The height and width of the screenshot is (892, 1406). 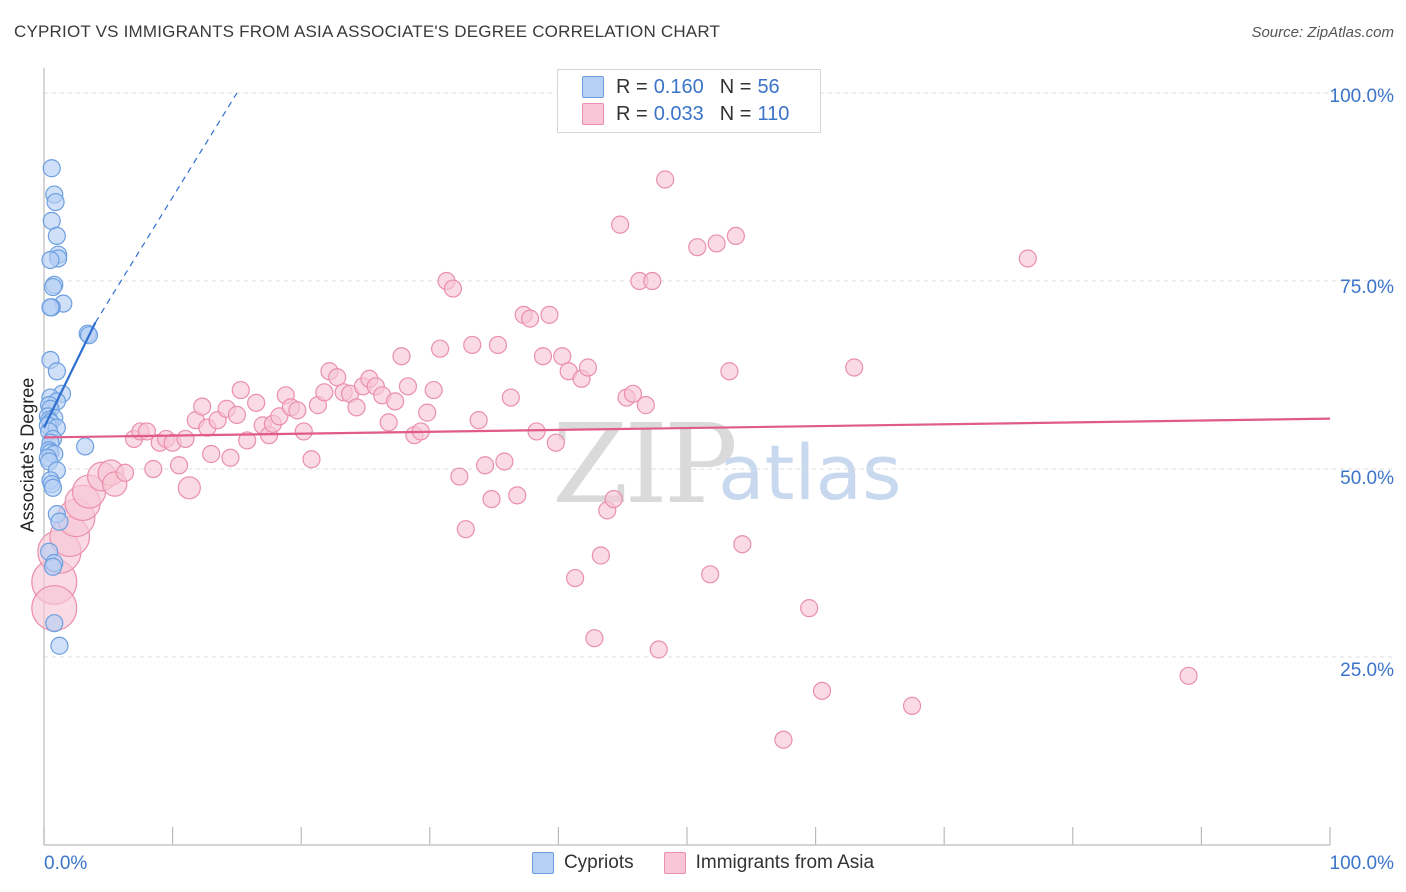 I want to click on bottom-legend-cypriots: Cypriots, so click(x=582, y=863).